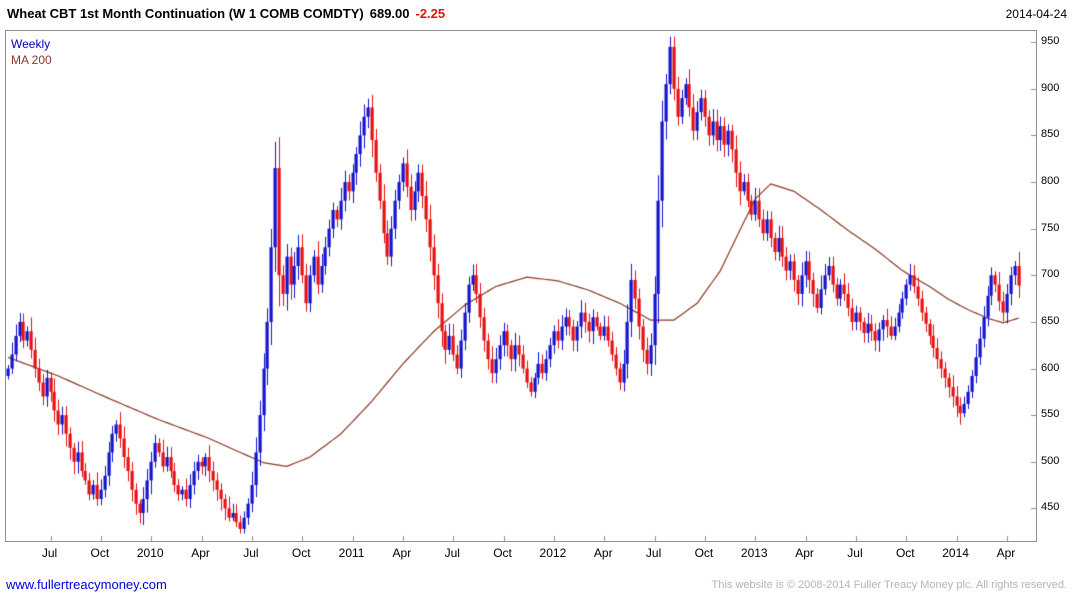  Describe the element at coordinates (86, 584) in the screenshot. I see `footer-link: www.fullertreacymoney.com` at that location.